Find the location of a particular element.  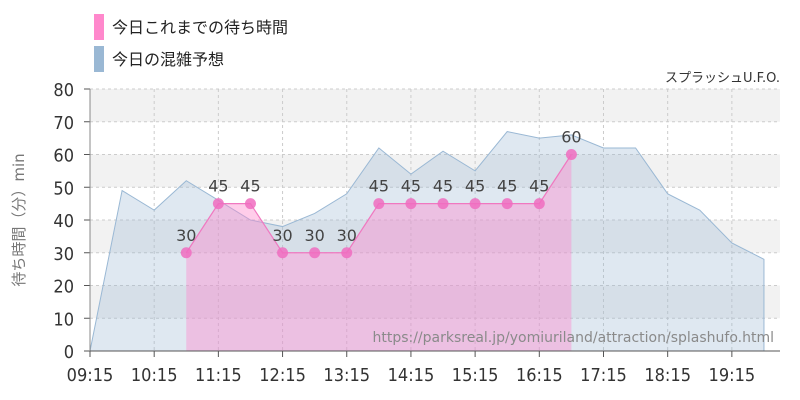

y-tick-label: 30 is located at coordinates (63, 254).